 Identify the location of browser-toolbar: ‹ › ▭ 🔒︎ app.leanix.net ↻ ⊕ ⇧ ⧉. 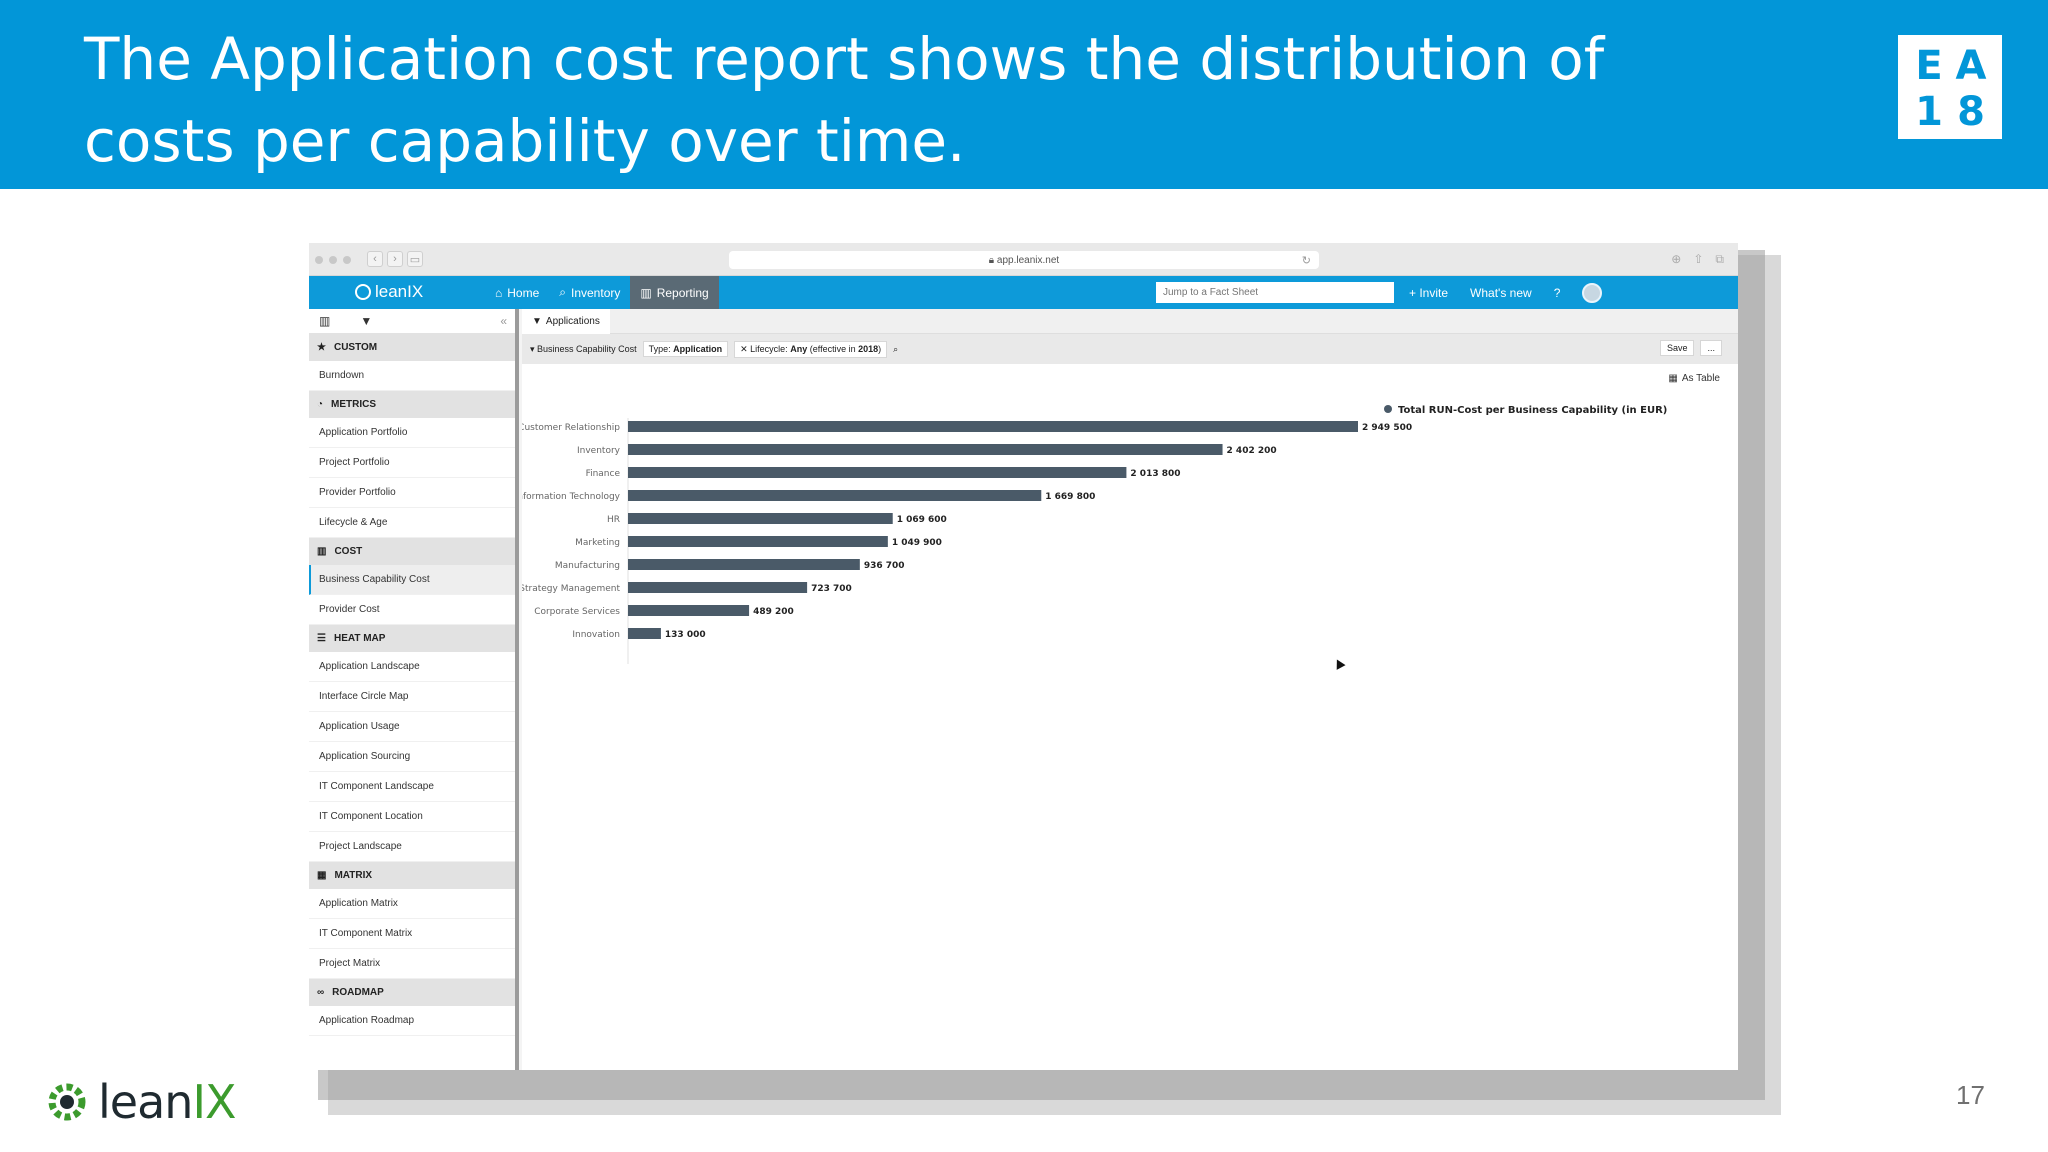
(1023, 259).